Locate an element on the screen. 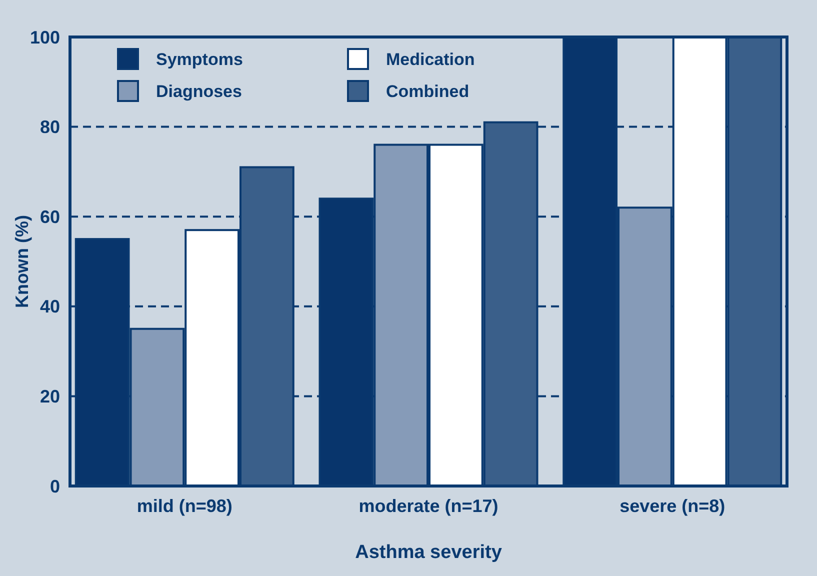 The height and width of the screenshot is (576, 817). legend-label: Medication is located at coordinates (430, 59).